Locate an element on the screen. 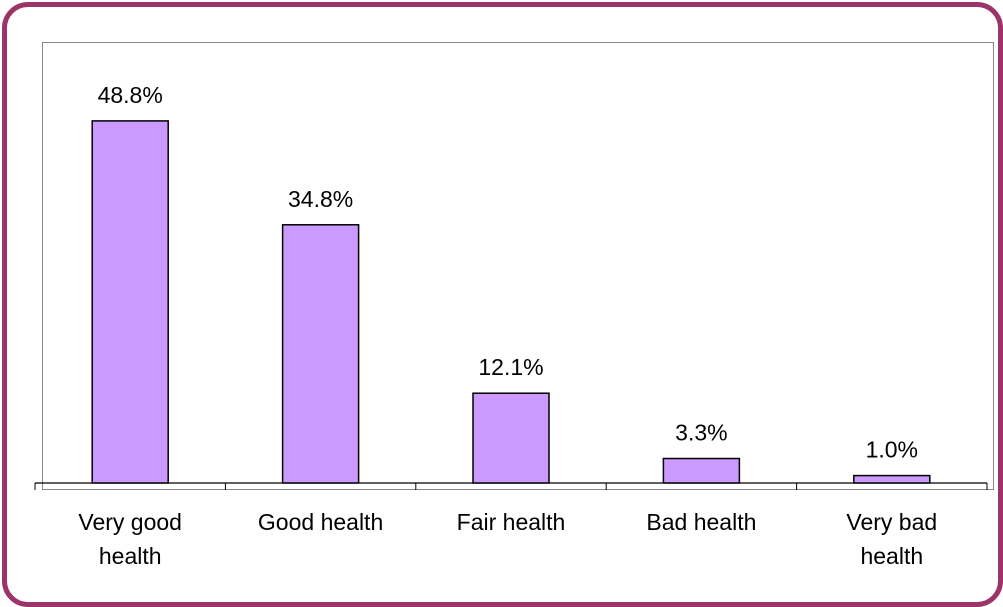 The height and width of the screenshot is (607, 1003). category-label-line: Fair health is located at coordinates (511, 522).